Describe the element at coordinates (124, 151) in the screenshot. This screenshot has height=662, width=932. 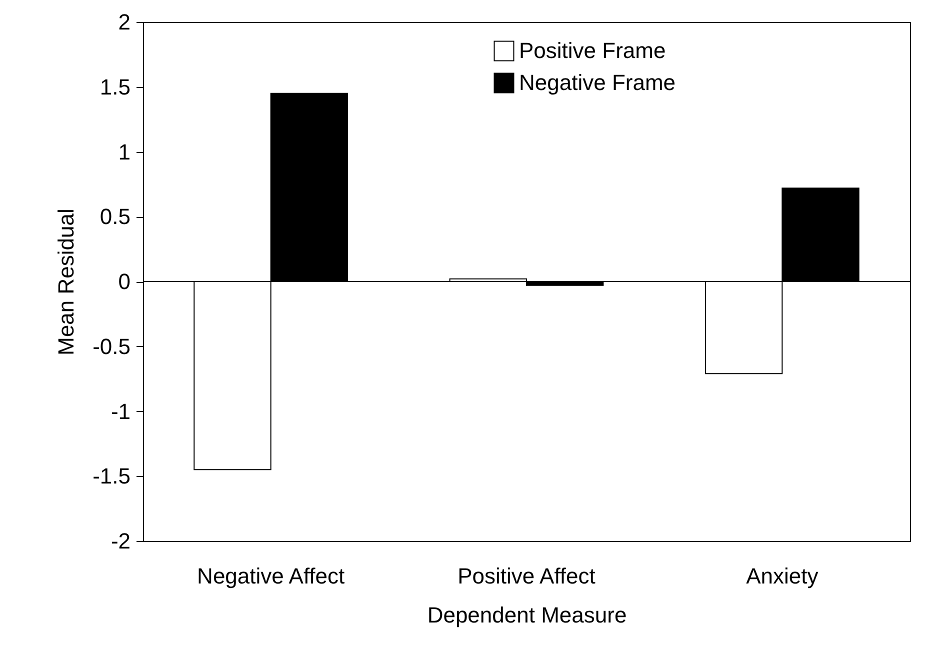
I see `y-tick-label: 1` at that location.